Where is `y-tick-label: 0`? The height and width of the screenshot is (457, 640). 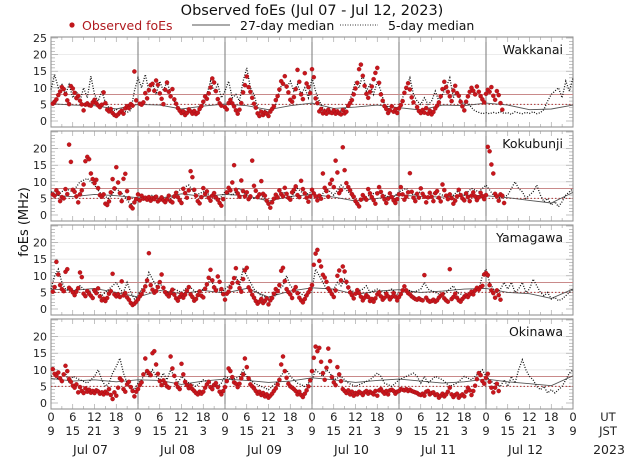
y-tick-label: 0 is located at coordinates (43, 121).